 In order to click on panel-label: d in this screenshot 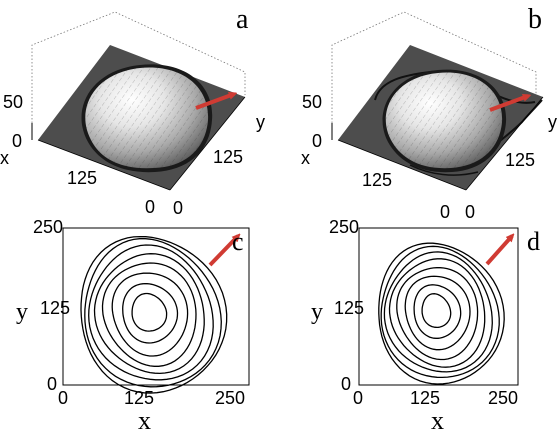, I will do `click(533, 241)`.